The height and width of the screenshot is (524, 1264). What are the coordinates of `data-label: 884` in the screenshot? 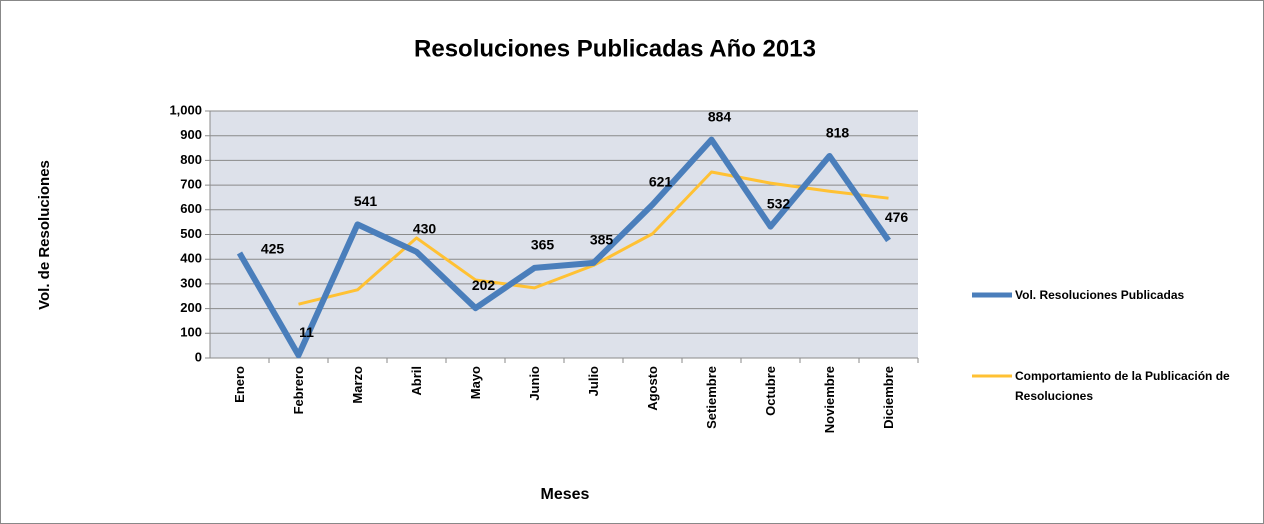 It's located at (720, 116).